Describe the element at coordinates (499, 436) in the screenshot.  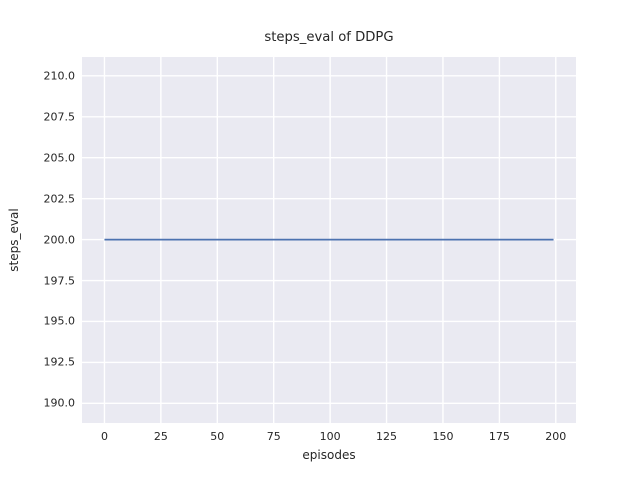
I see `x-tick-label: 175` at that location.